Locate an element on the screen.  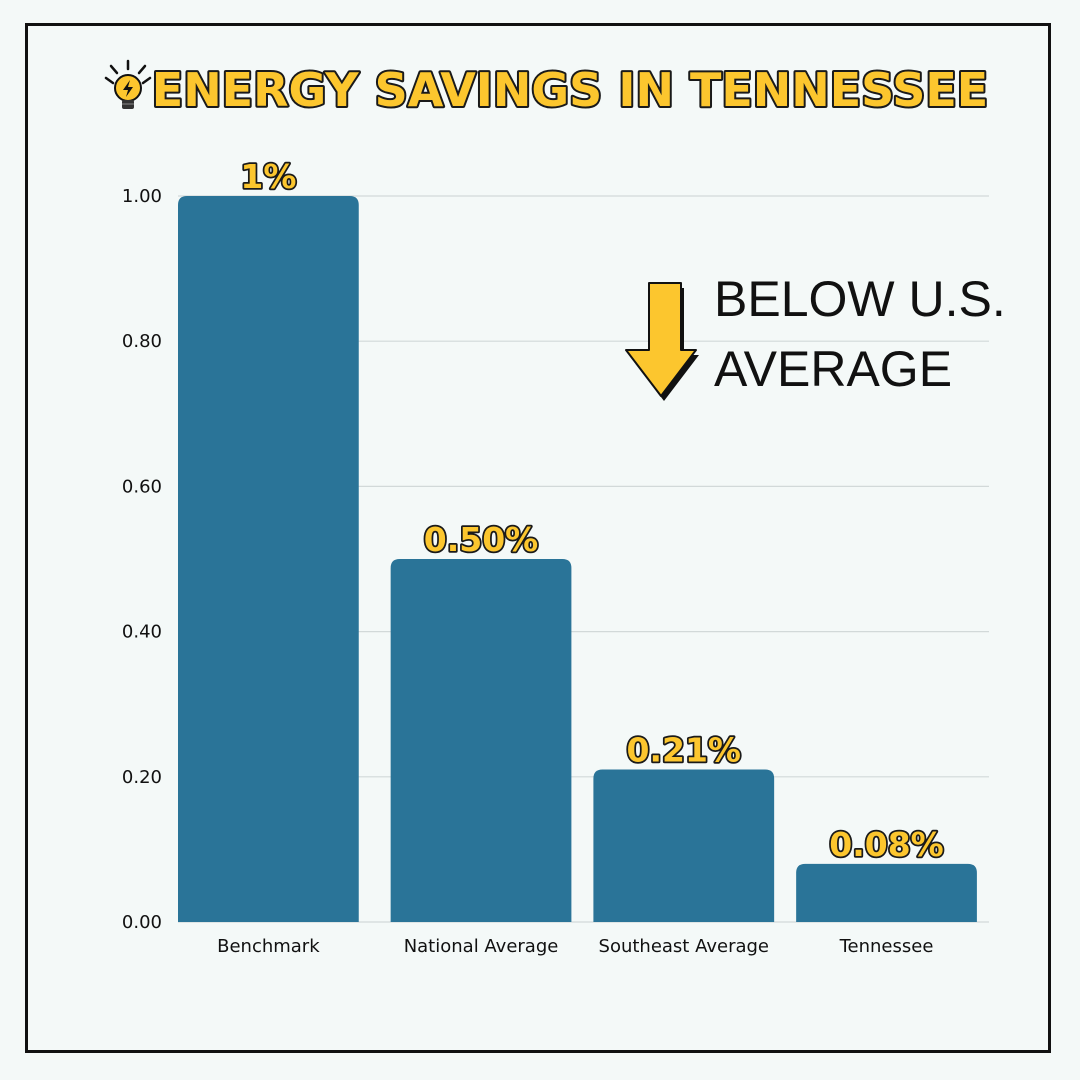
y-tick-label: 0.00 is located at coordinates (142, 922).